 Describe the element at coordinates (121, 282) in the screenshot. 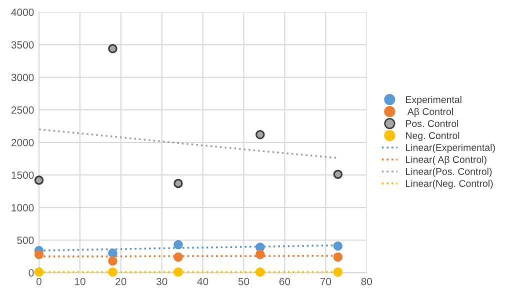

I see `x-tick-label: 20` at that location.